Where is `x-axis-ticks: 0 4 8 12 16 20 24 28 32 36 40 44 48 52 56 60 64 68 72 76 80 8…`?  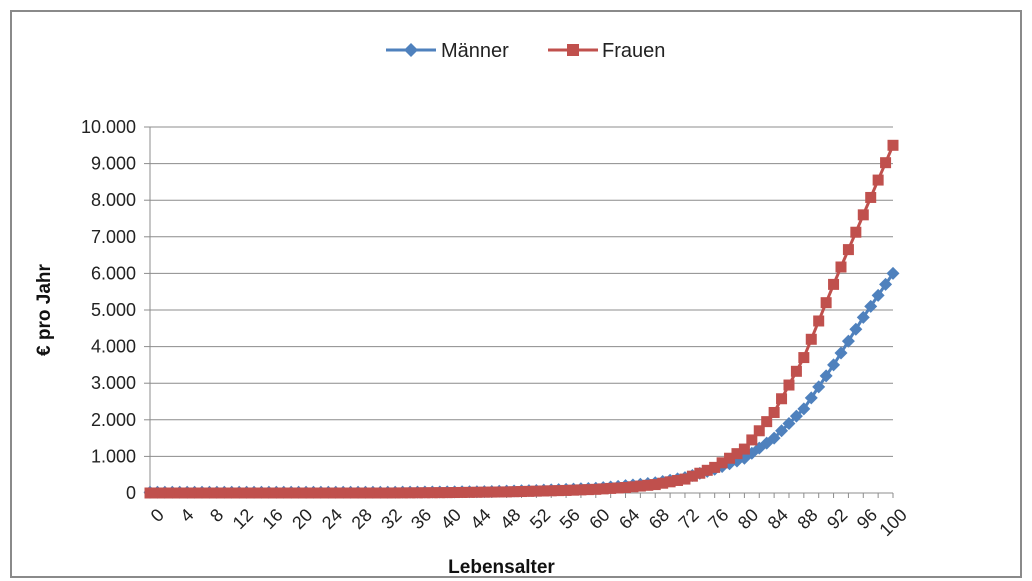
x-axis-ticks: 0 4 8 12 16 20 24 28 32 36 40 44 48 52 56 60 64 68 72 76 80 8… is located at coordinates (529, 516).